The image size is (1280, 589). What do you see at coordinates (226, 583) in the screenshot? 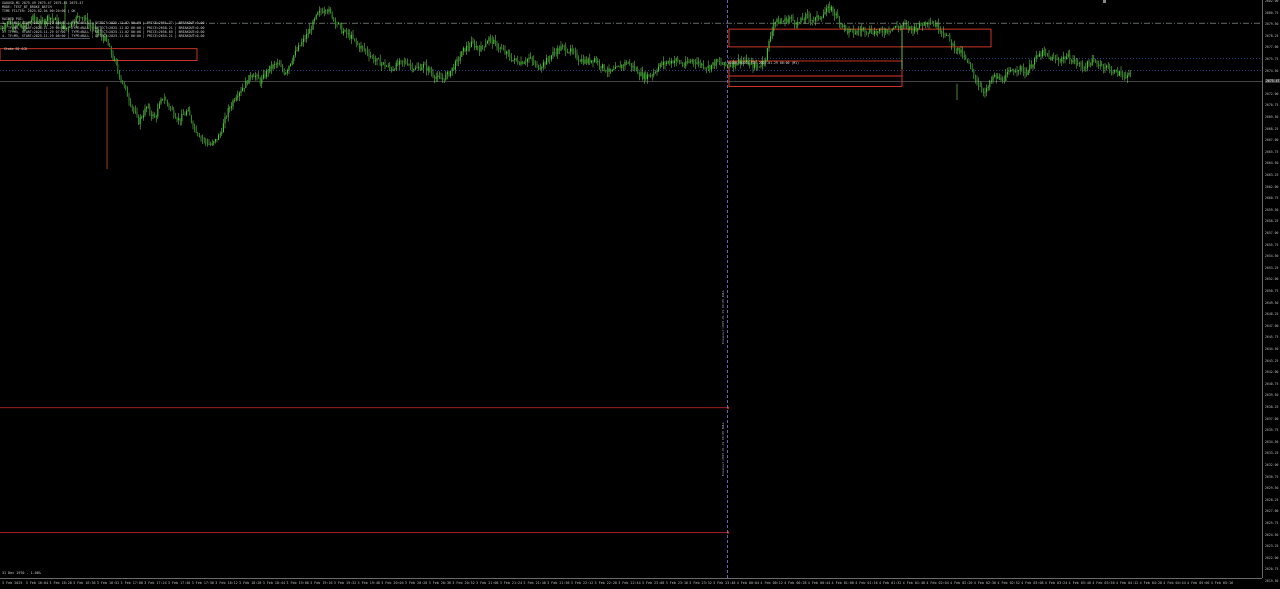
I see `time-tick-label: 3 Feb 18:12` at bounding box center [226, 583].